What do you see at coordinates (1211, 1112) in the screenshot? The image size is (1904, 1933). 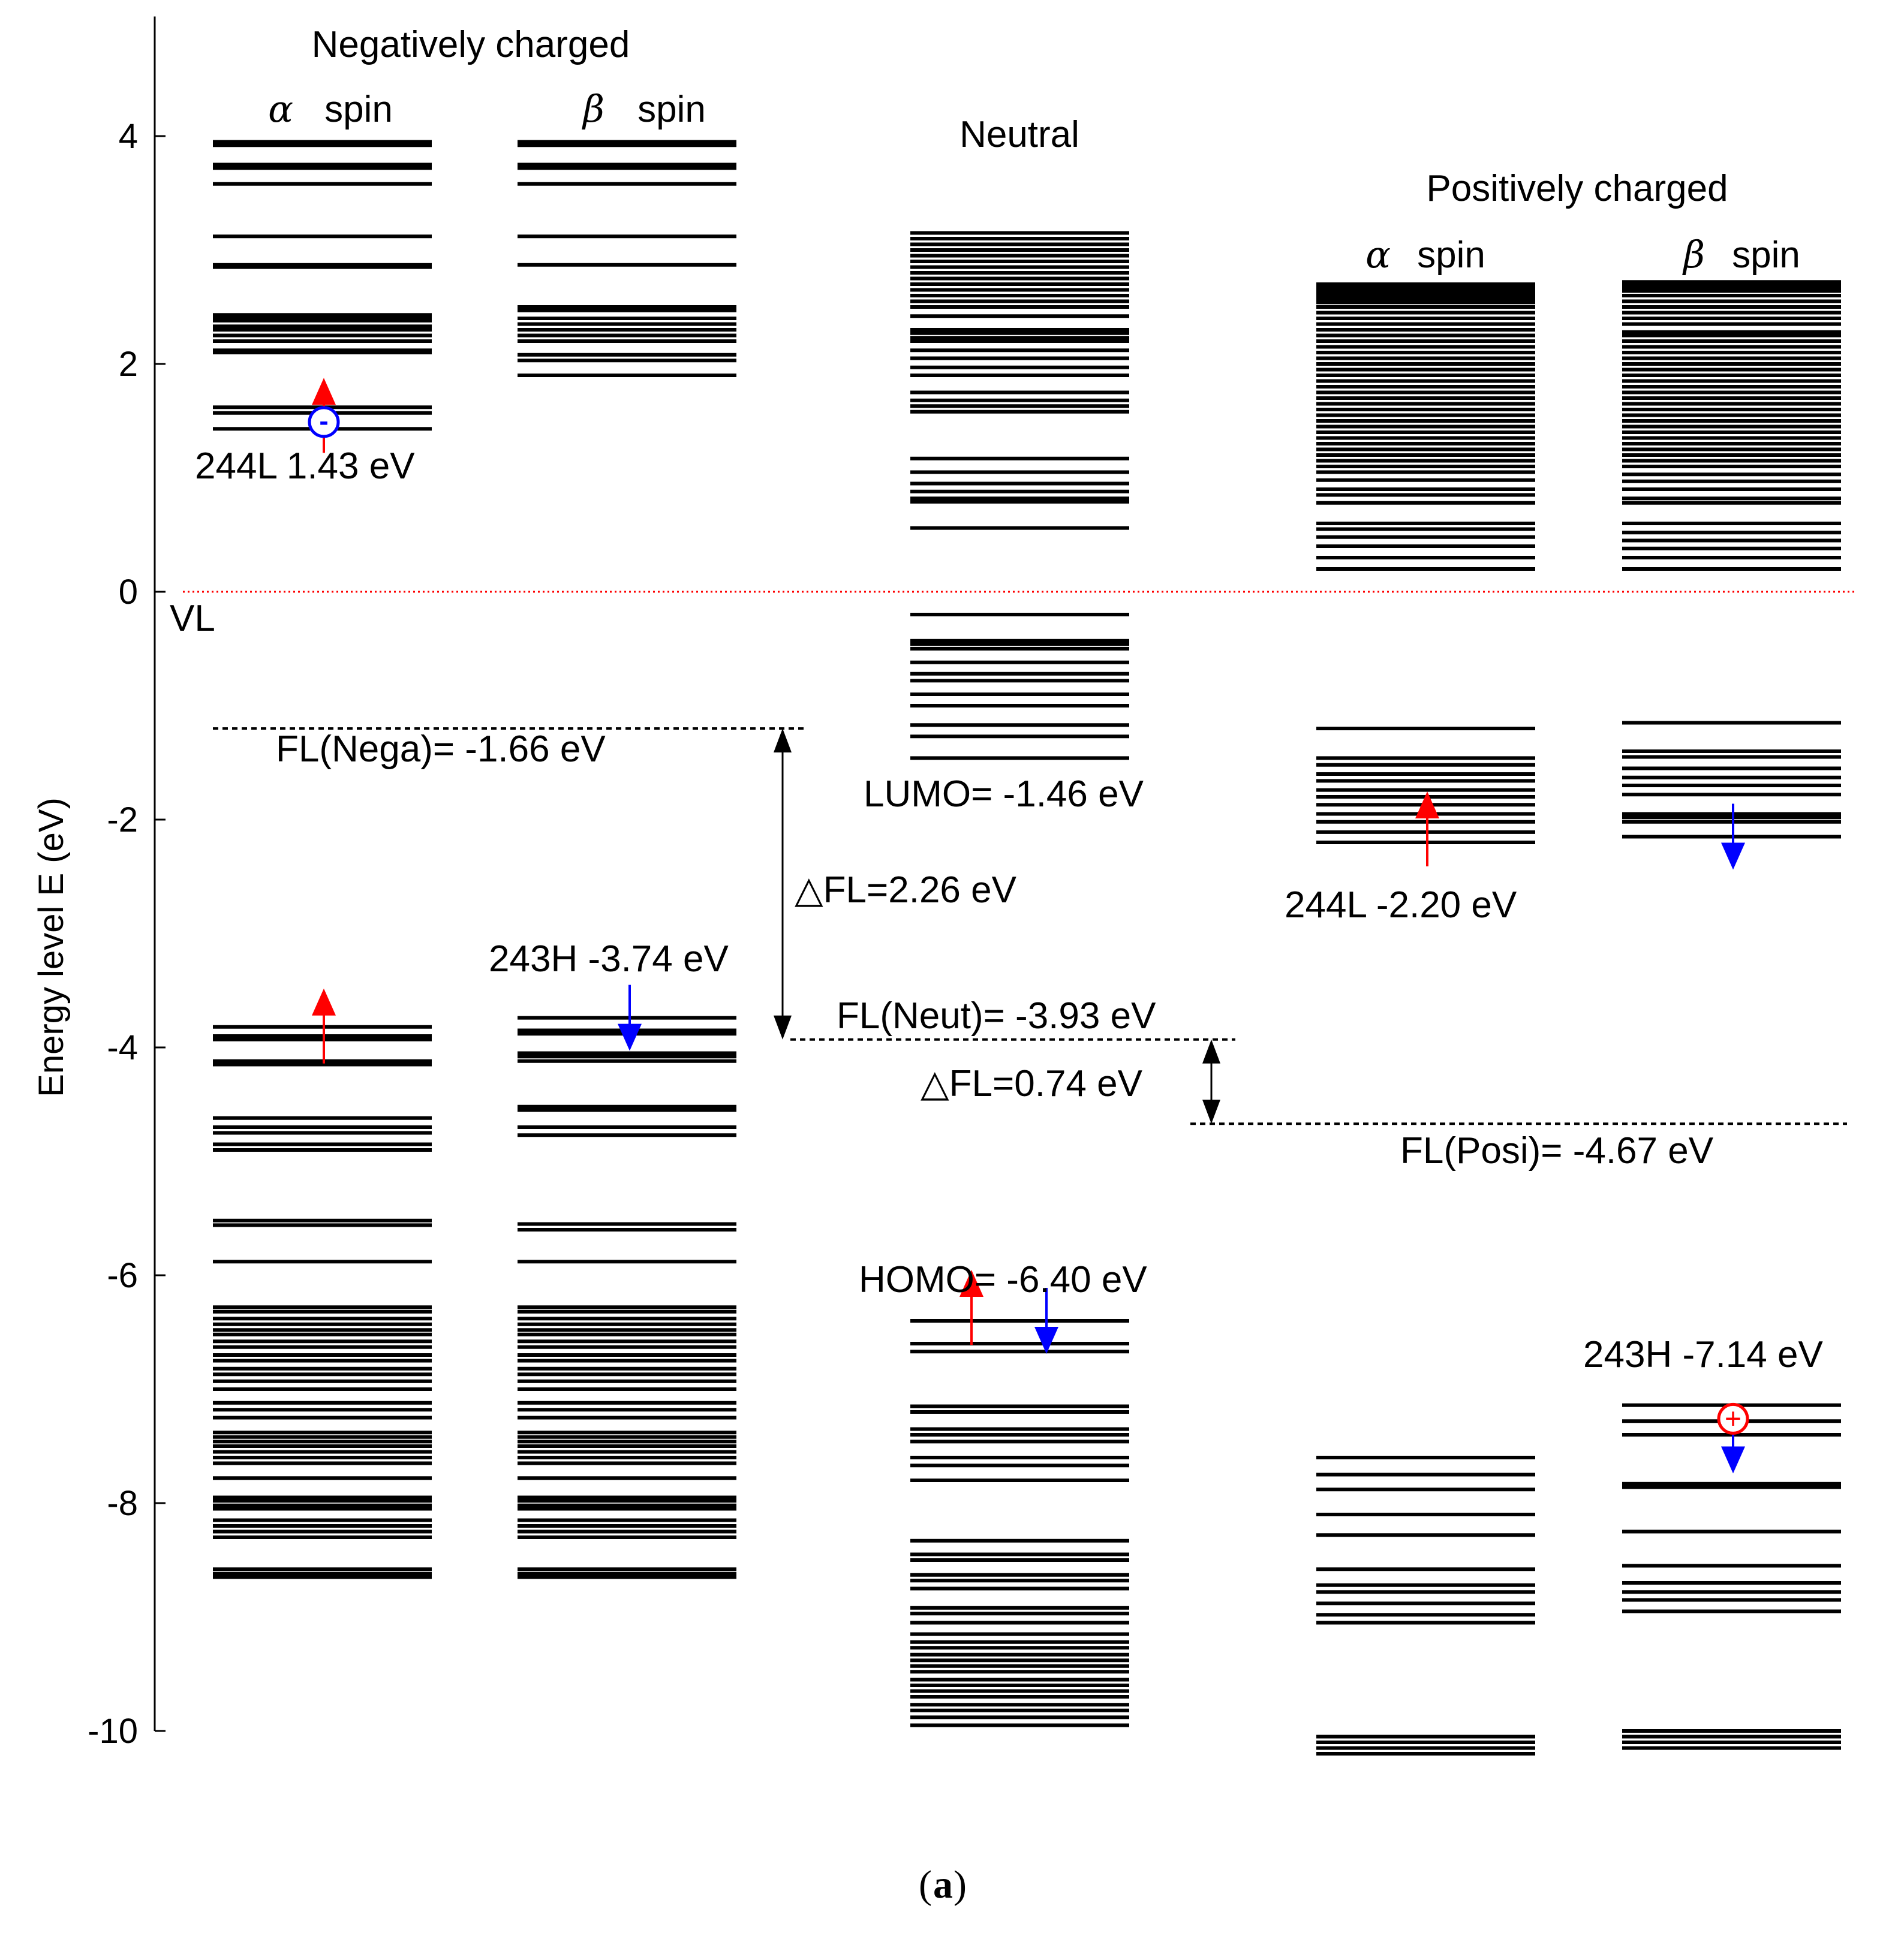 I see `delta-fl-small-arrow-head-bottom` at bounding box center [1211, 1112].